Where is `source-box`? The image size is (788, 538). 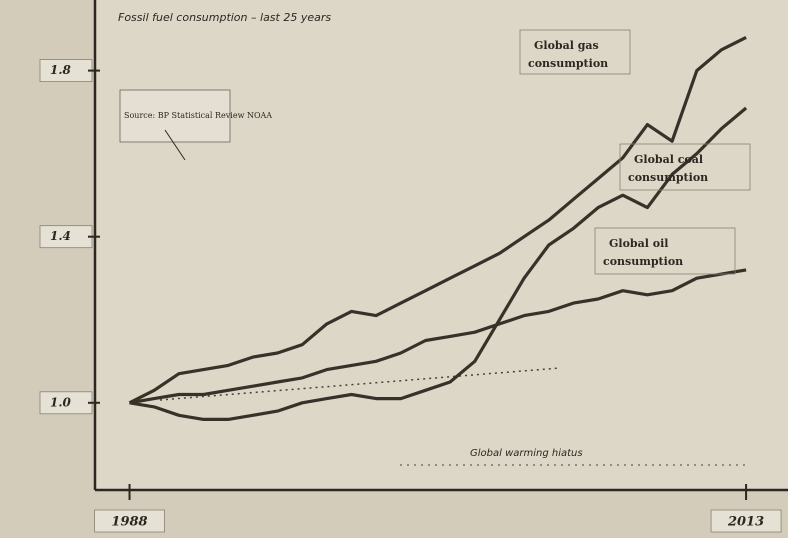 source-box is located at coordinates (175, 116).